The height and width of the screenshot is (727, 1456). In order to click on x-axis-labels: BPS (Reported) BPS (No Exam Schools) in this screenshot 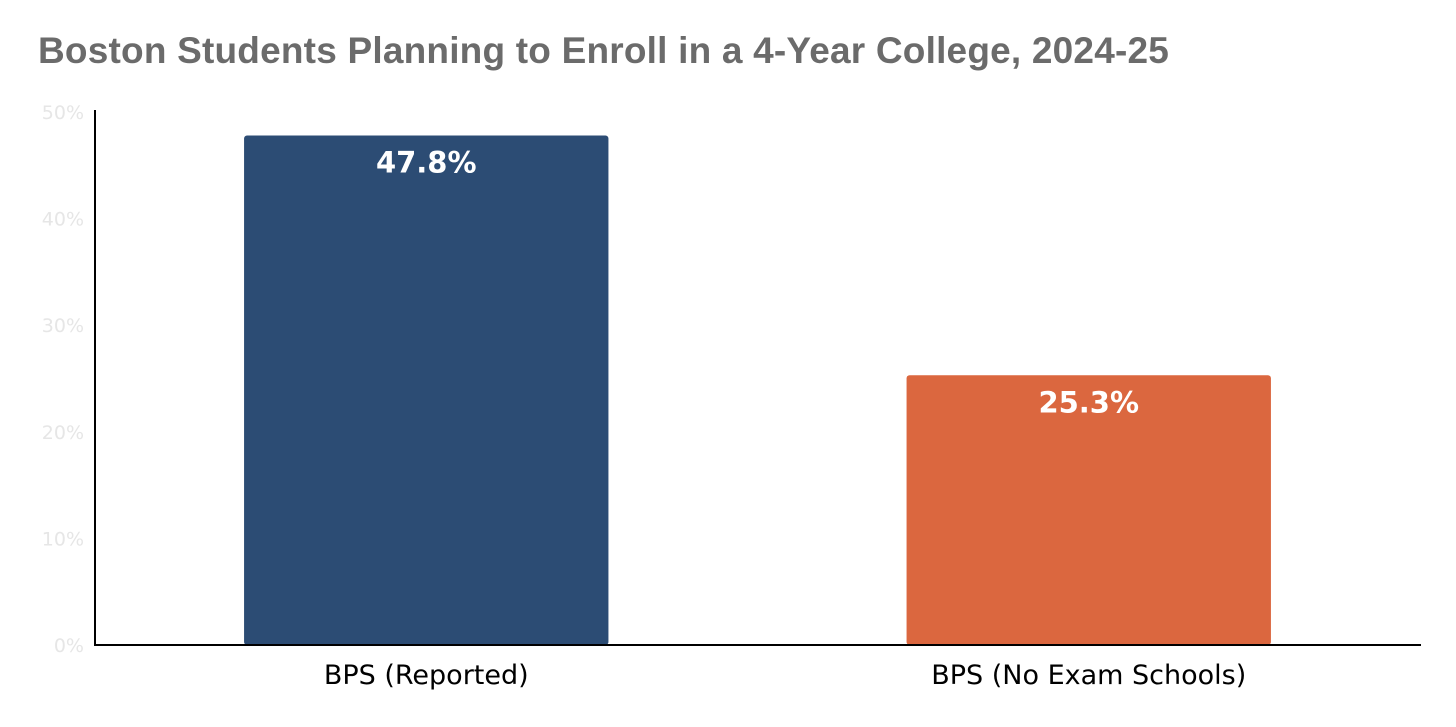, I will do `click(785, 675)`.